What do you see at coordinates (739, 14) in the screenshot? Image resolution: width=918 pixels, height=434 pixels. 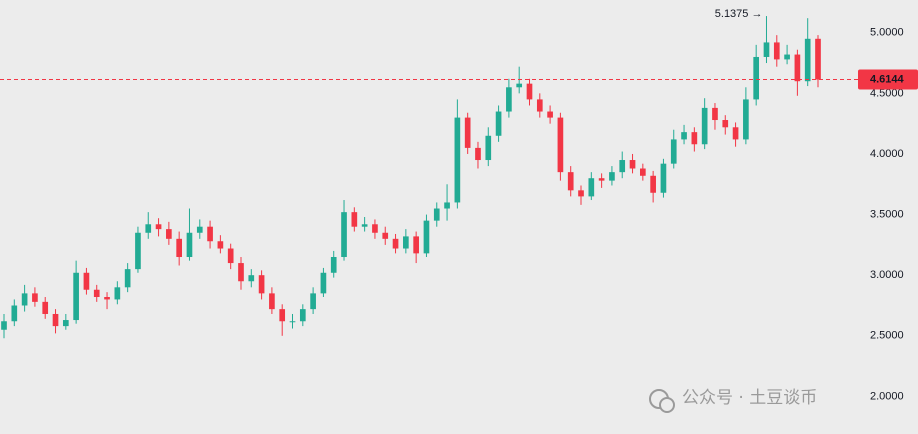 I see `high-label: 5.1375 →` at bounding box center [739, 14].